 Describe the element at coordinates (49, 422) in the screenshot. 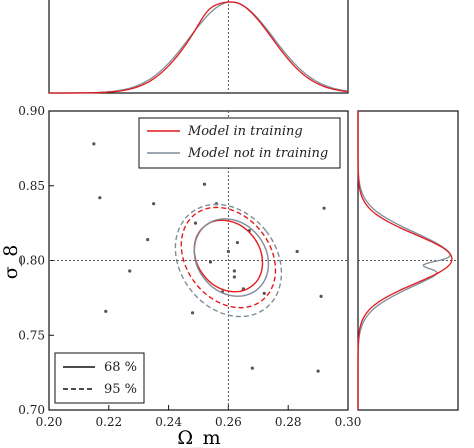

I see `x-tick-label: 0.20` at that location.